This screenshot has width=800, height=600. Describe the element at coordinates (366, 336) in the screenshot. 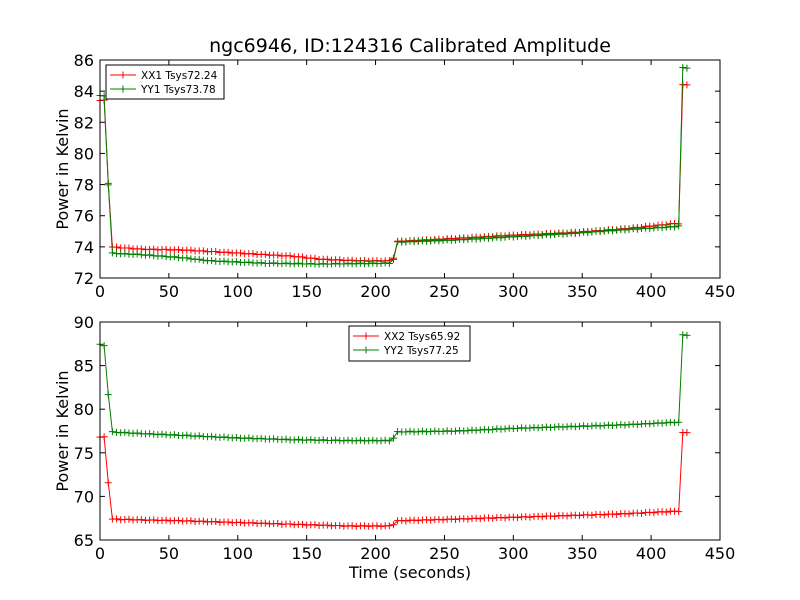

I see `bottom-legend-marker` at that location.